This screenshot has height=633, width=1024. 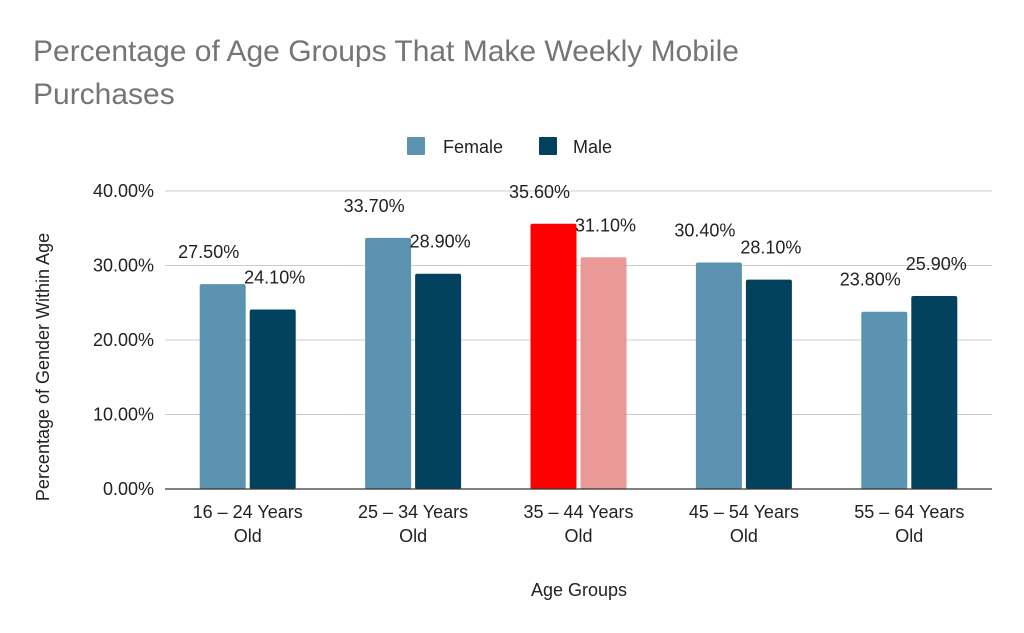 What do you see at coordinates (592, 147) in the screenshot?
I see `legend-label-male: Male` at bounding box center [592, 147].